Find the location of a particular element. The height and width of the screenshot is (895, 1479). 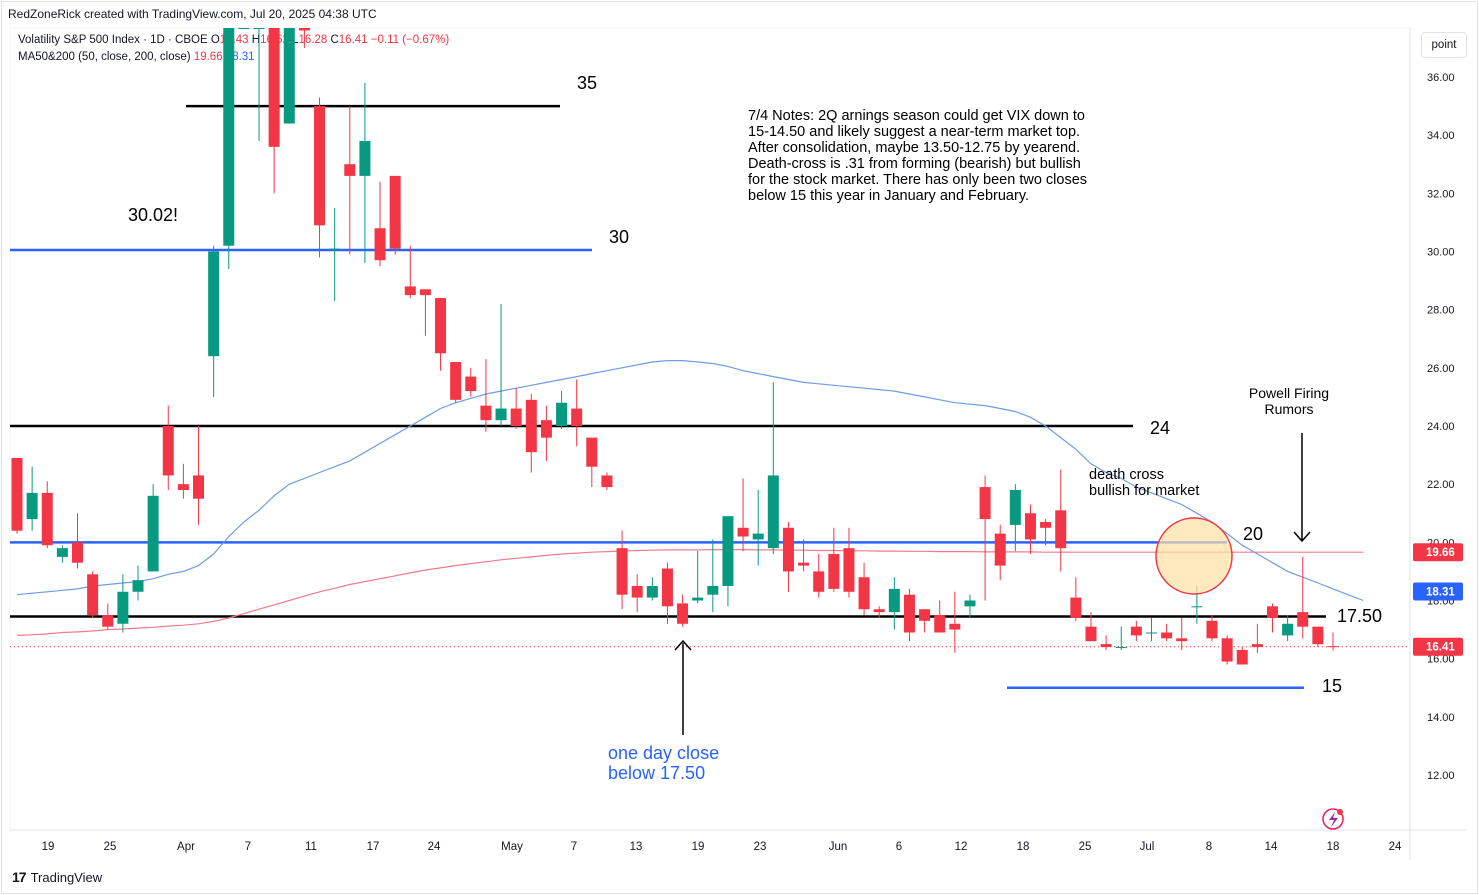

price-tag-text: 16.41 is located at coordinates (1440, 648).